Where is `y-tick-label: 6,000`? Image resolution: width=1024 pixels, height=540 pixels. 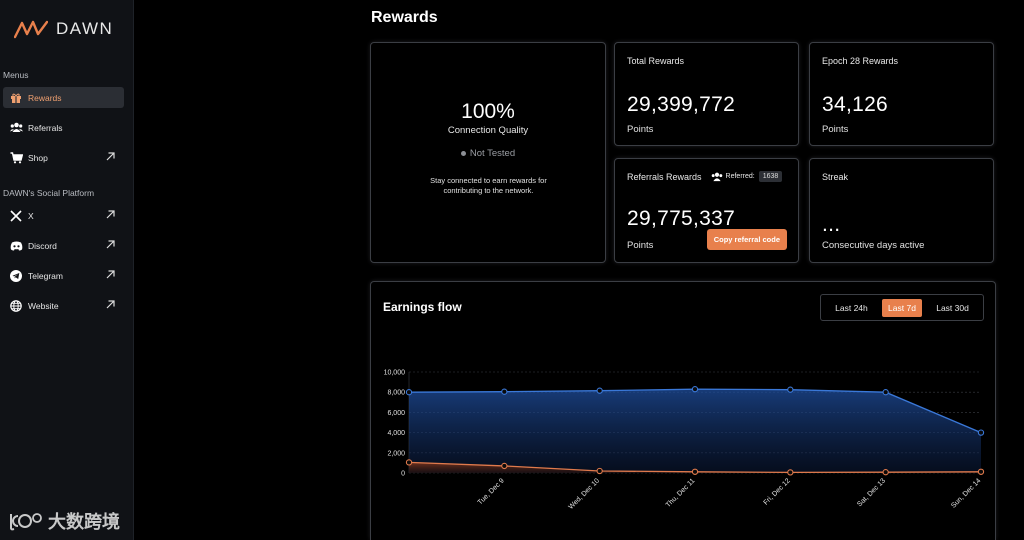
y-tick-label: 6,000 is located at coordinates (396, 413).